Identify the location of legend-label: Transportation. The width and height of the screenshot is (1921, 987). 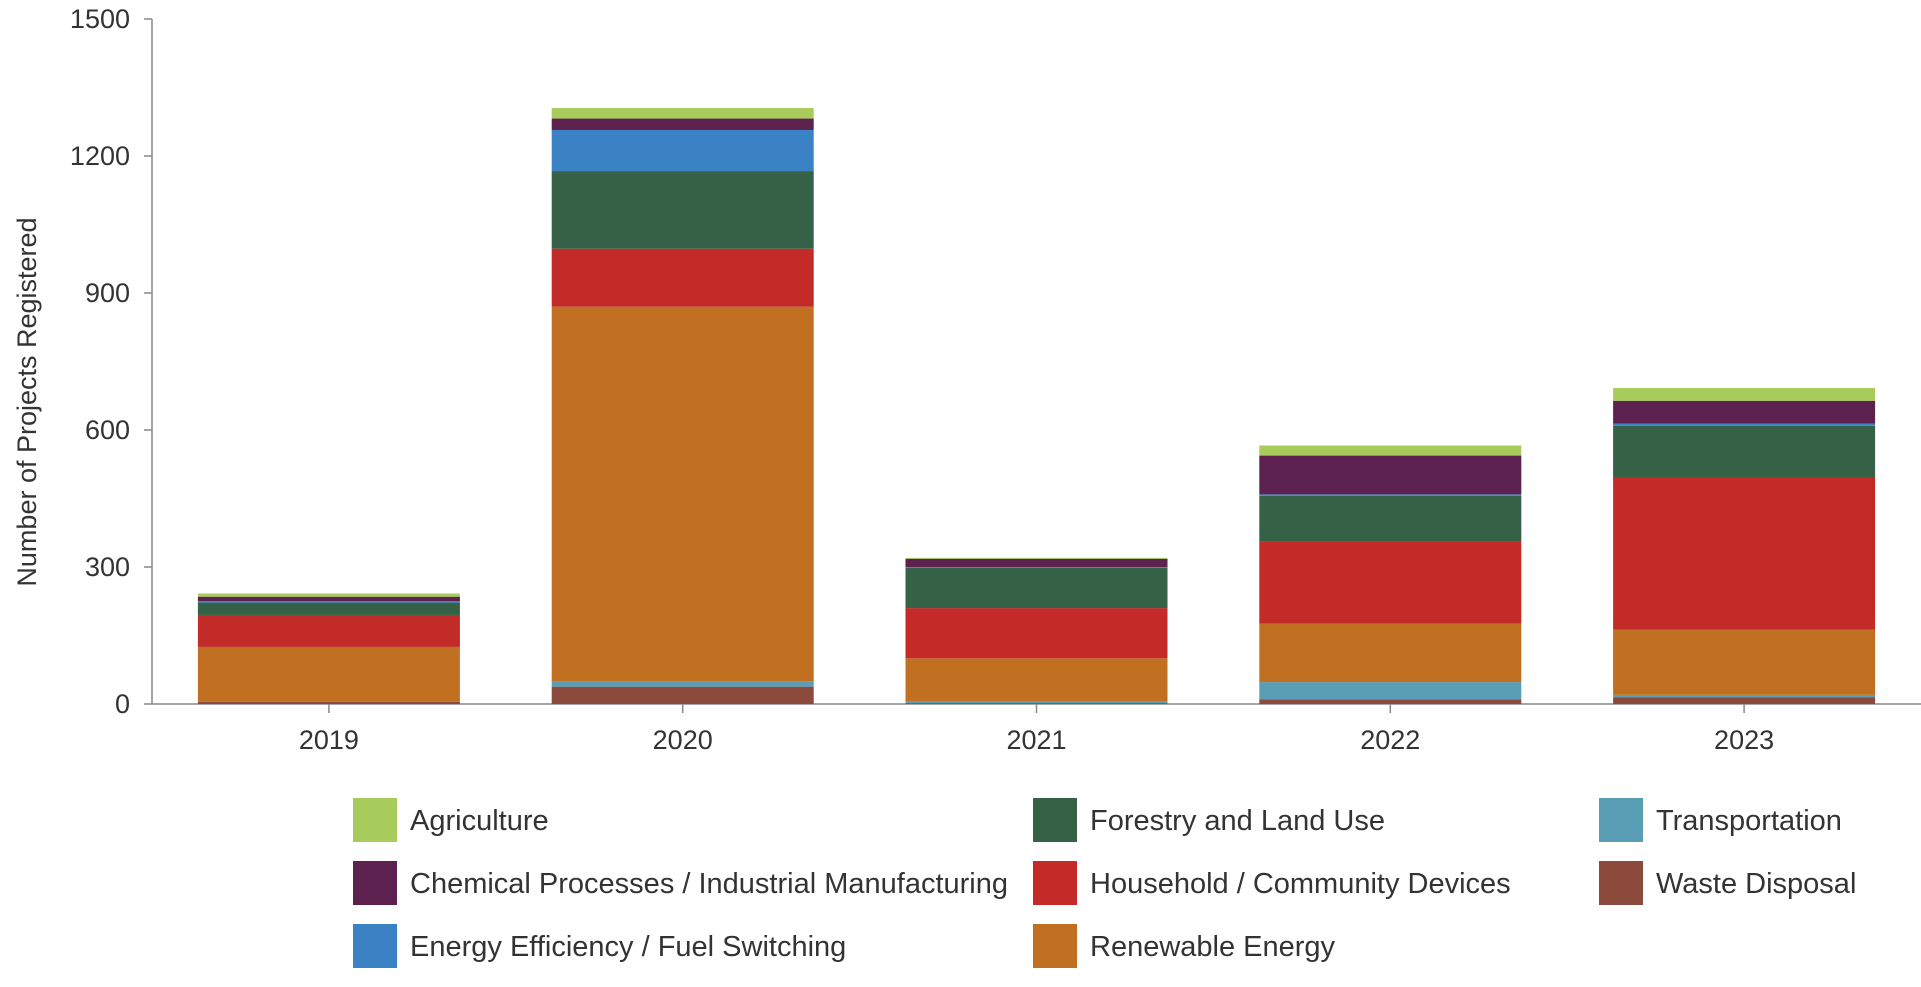
(1749, 821).